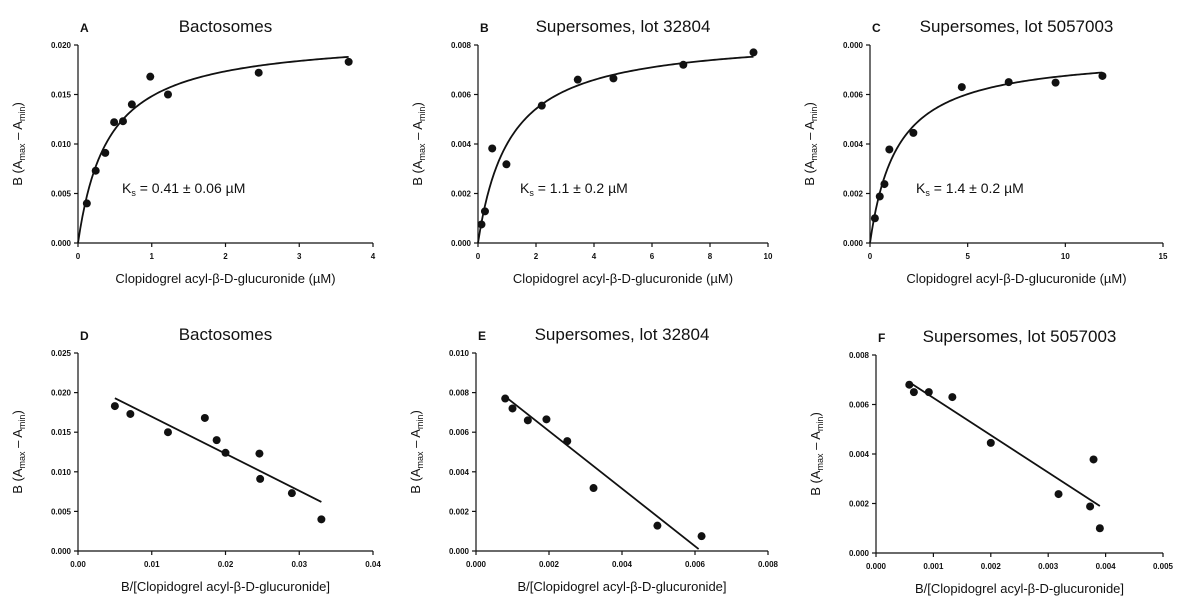 The width and height of the screenshot is (1190, 605). Describe the element at coordinates (61, 353) in the screenshot. I see `y-tick-label: 0.025` at that location.